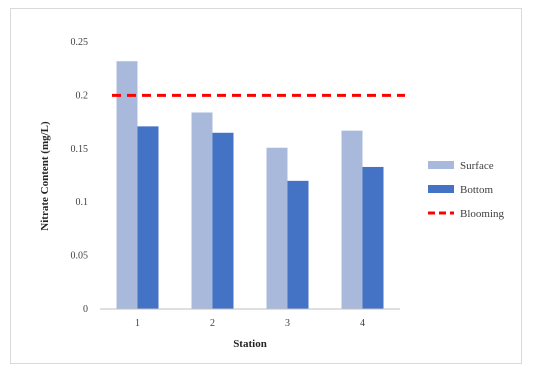 The height and width of the screenshot is (372, 535). Describe the element at coordinates (82, 202) in the screenshot. I see `y-tick-label: 0.1` at that location.